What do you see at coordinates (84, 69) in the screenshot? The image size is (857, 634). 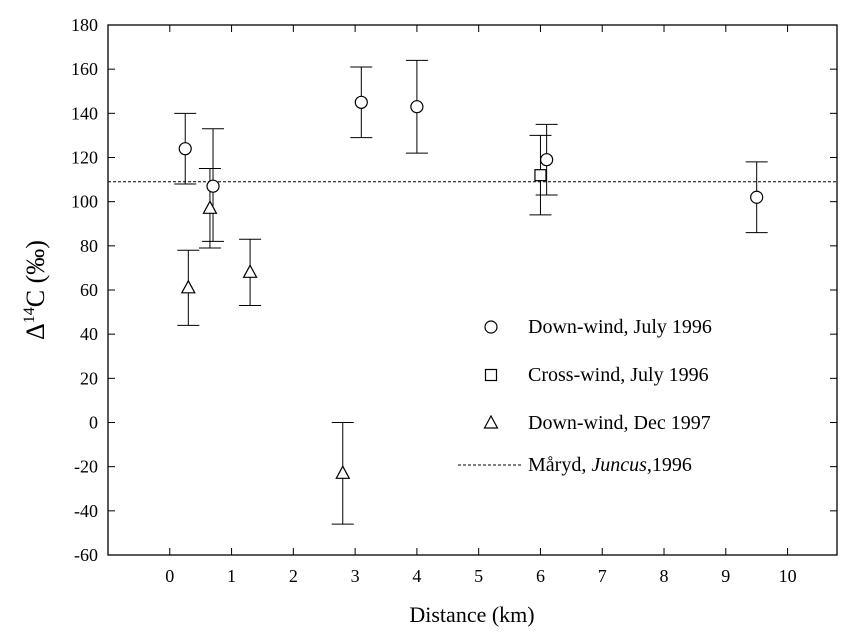 I see `y-tick-label: 160` at bounding box center [84, 69].